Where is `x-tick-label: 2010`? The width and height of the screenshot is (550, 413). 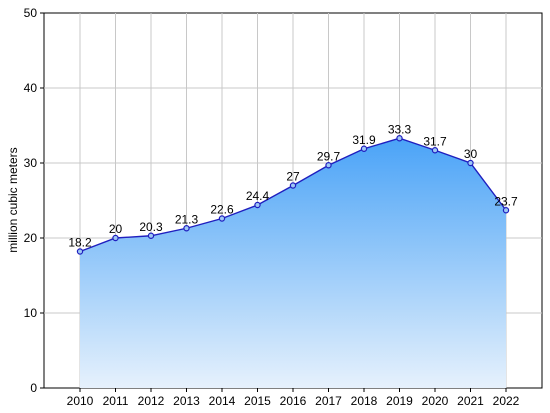 x-tick-label: 2010 is located at coordinates (80, 401).